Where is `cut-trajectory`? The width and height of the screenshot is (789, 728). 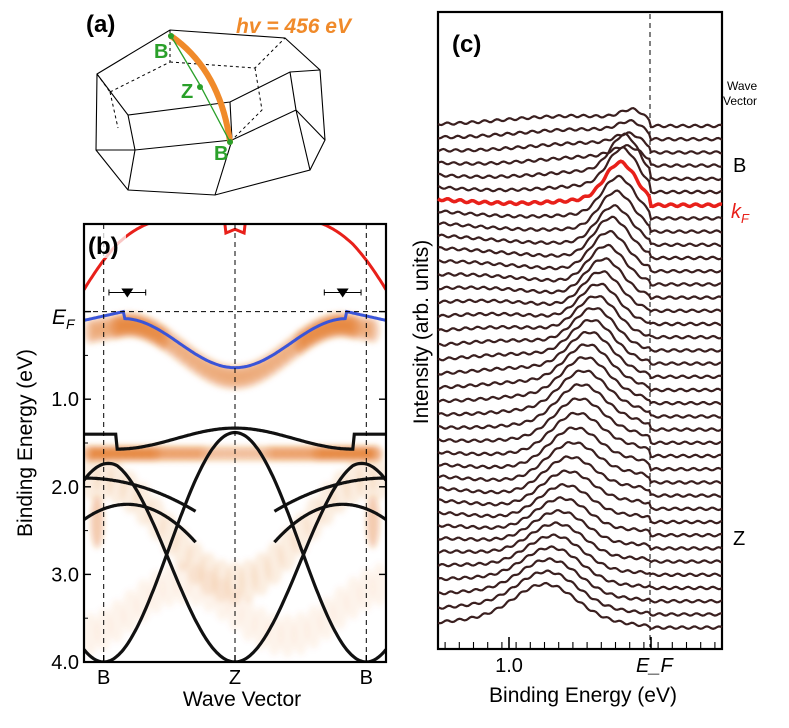 cut-trajectory is located at coordinates (200, 89).